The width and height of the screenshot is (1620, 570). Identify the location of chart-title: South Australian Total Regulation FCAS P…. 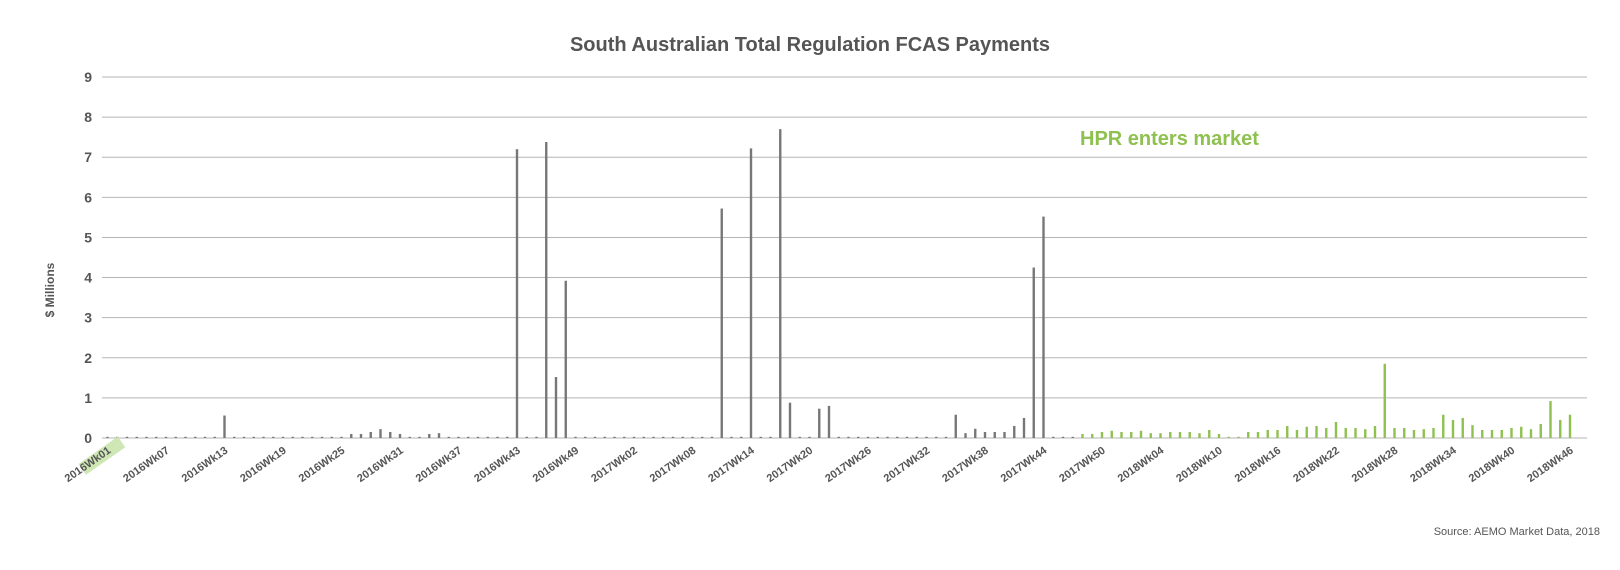
(810, 45).